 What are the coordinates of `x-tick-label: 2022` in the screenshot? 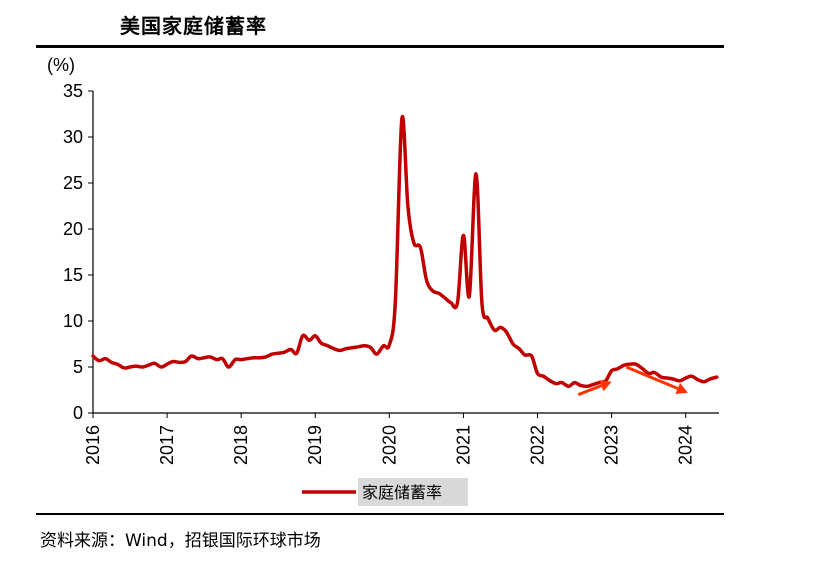 It's located at (537, 445).